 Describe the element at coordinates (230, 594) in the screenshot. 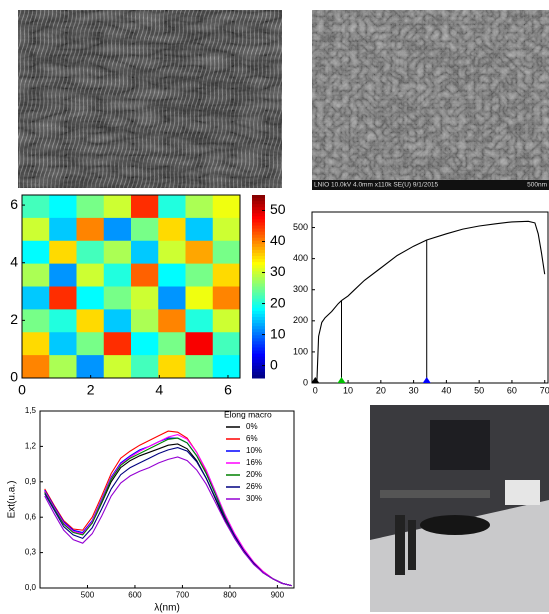

I see `x-tick-label: 800` at that location.